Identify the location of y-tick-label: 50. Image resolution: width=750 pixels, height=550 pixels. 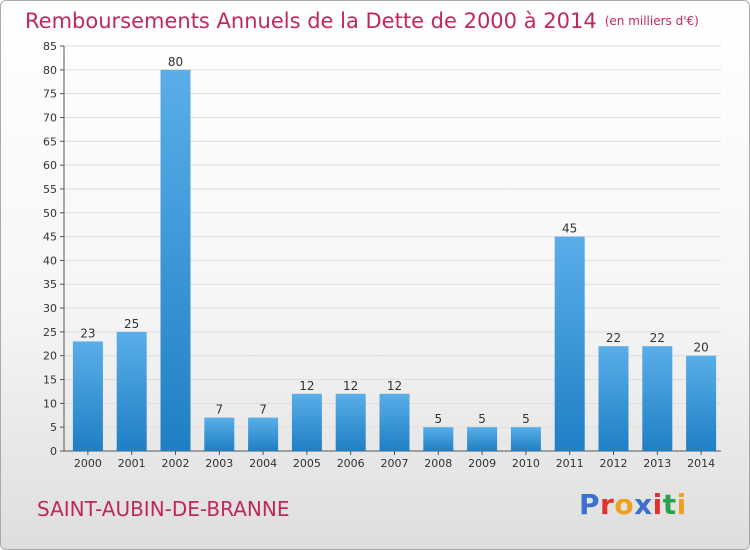
(50, 213).